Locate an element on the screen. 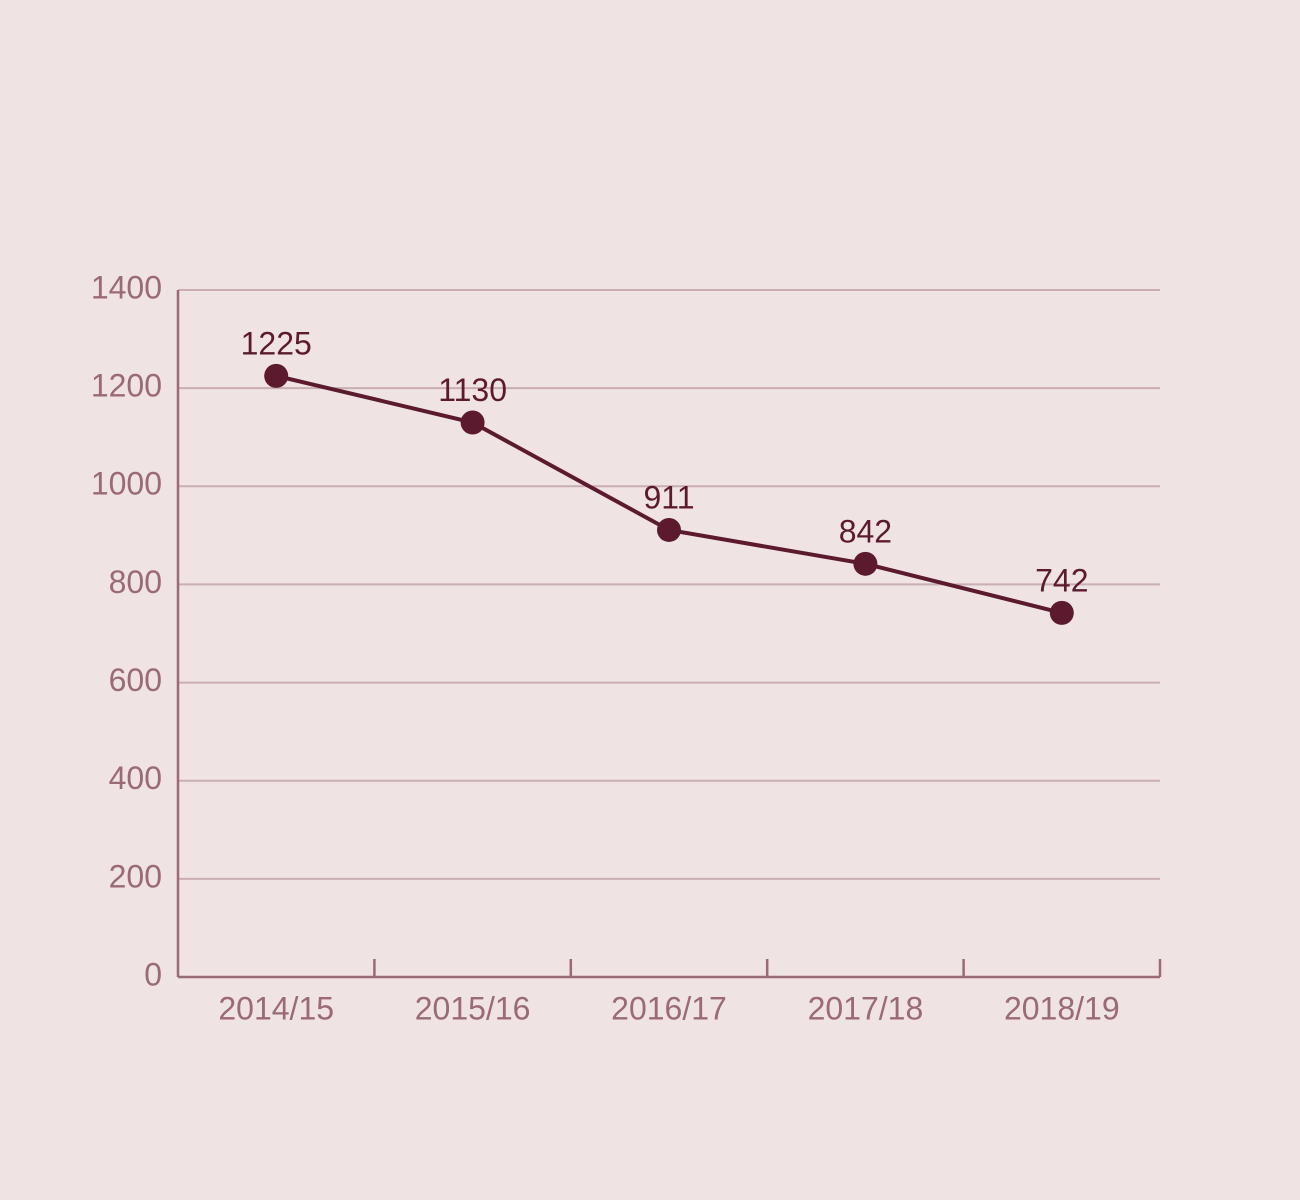  y-tick-label: 200 is located at coordinates (135, 876).